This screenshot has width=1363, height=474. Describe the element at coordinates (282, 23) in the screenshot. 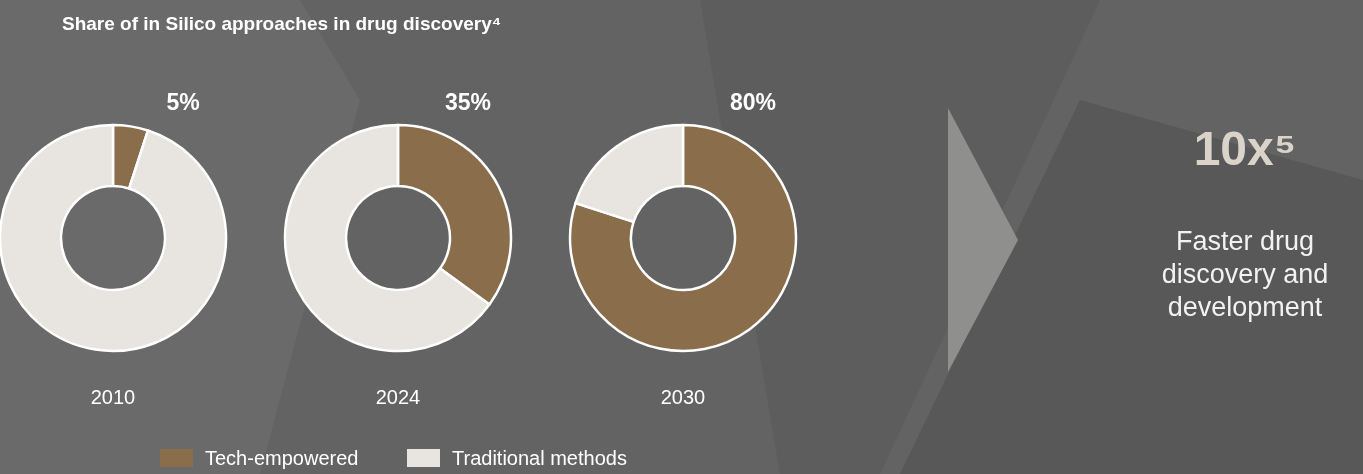

I see `chart-title: Share of in Silico approaches in drug discovery⁴` at that location.